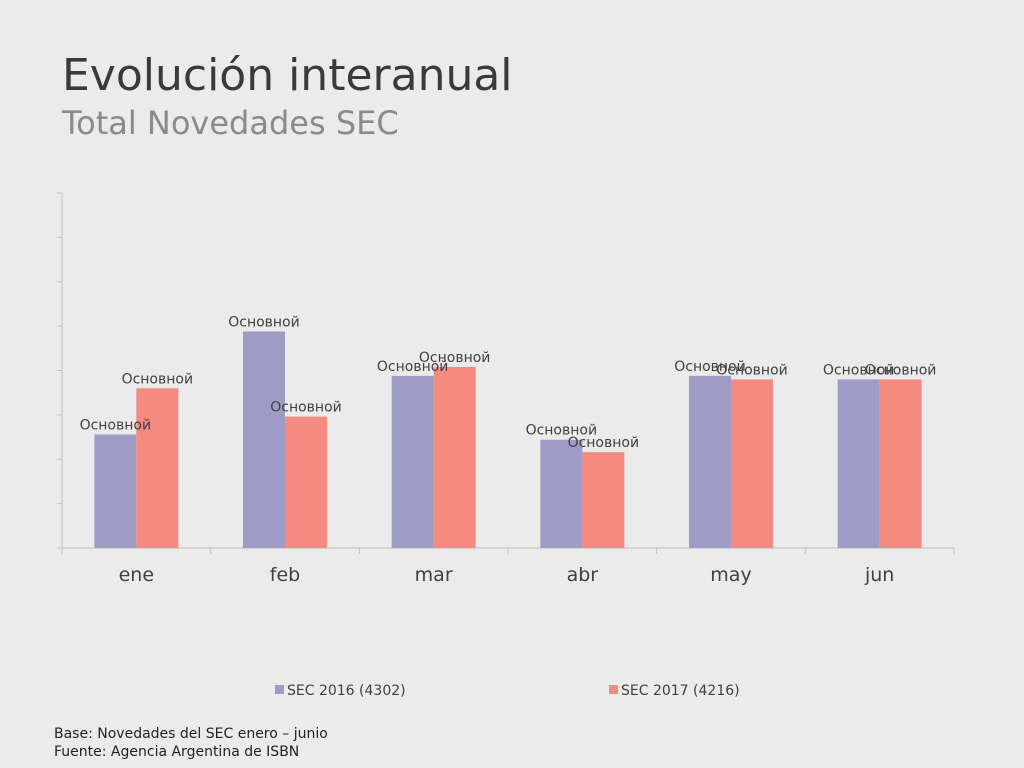 The height and width of the screenshot is (768, 1024). What do you see at coordinates (603, 500) in the screenshot?
I see `bar-2-abr` at bounding box center [603, 500].